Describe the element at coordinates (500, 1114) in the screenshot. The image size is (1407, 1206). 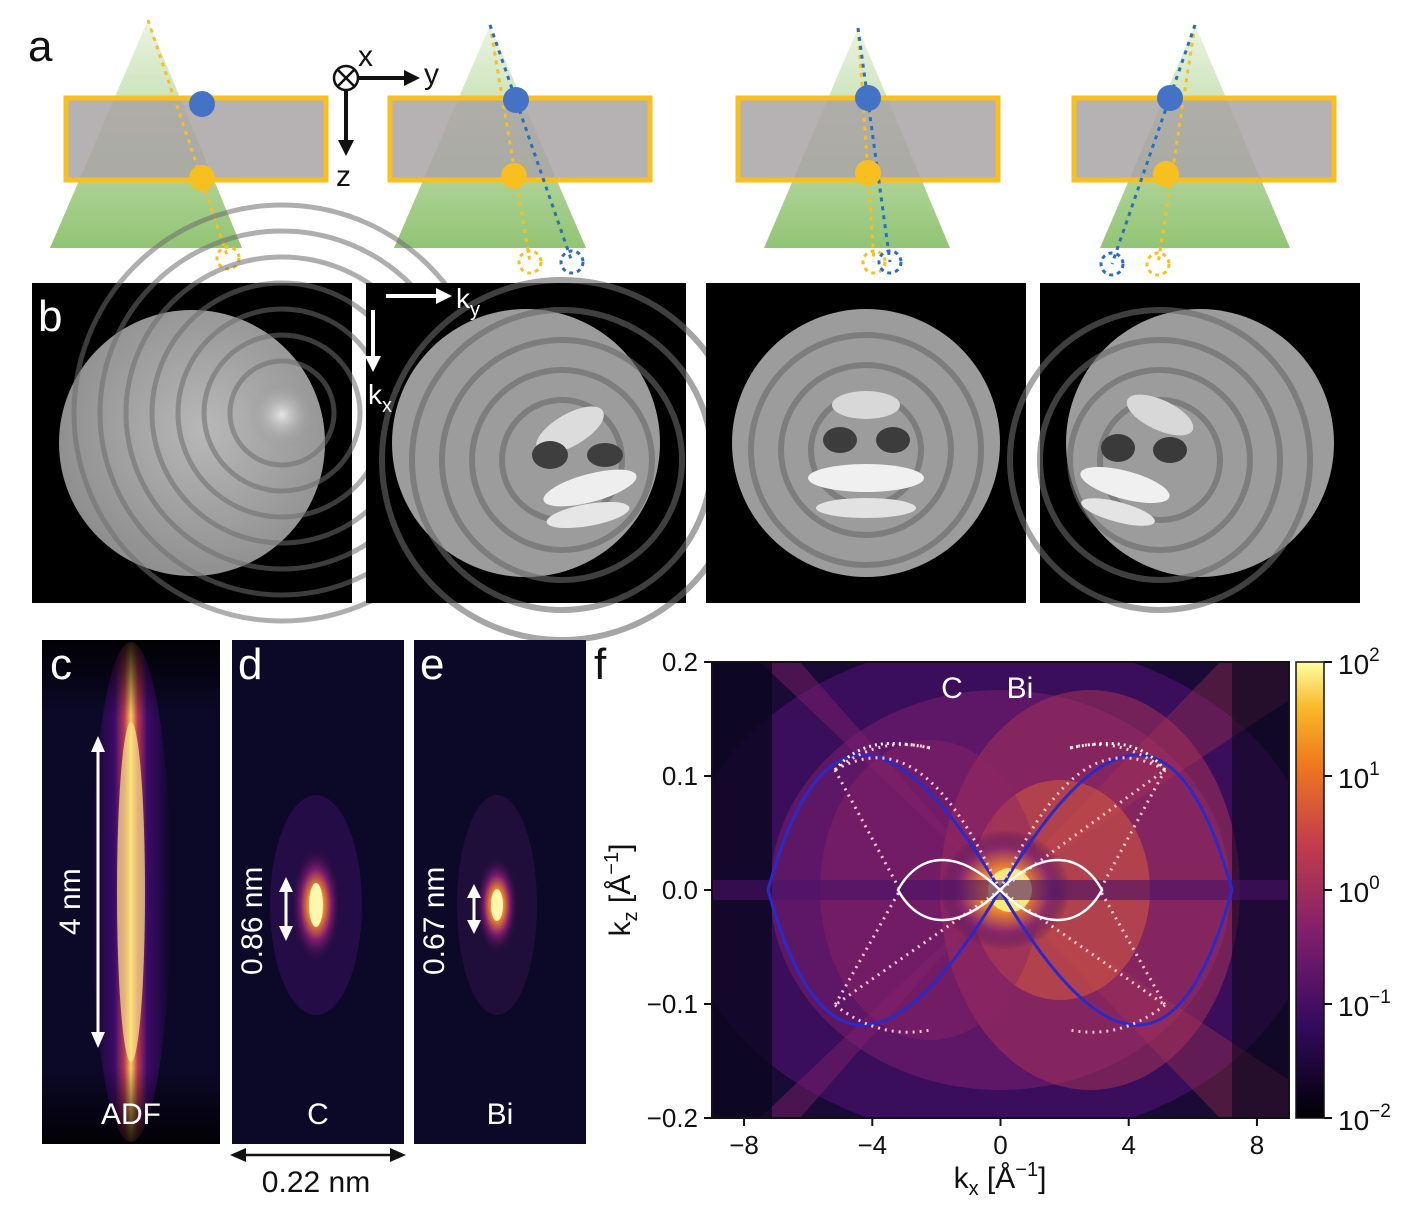
I see `bi-label: Bi` at that location.